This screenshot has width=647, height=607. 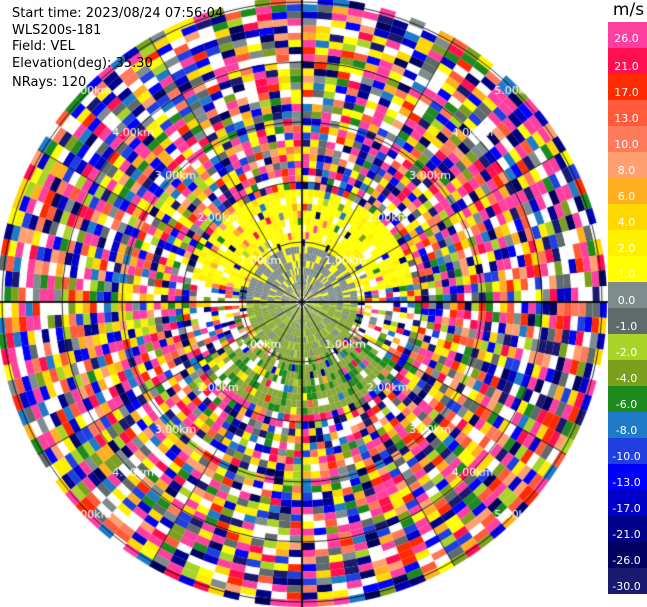 I want to click on colorbar-level-label: -2.0, so click(x=626, y=352).